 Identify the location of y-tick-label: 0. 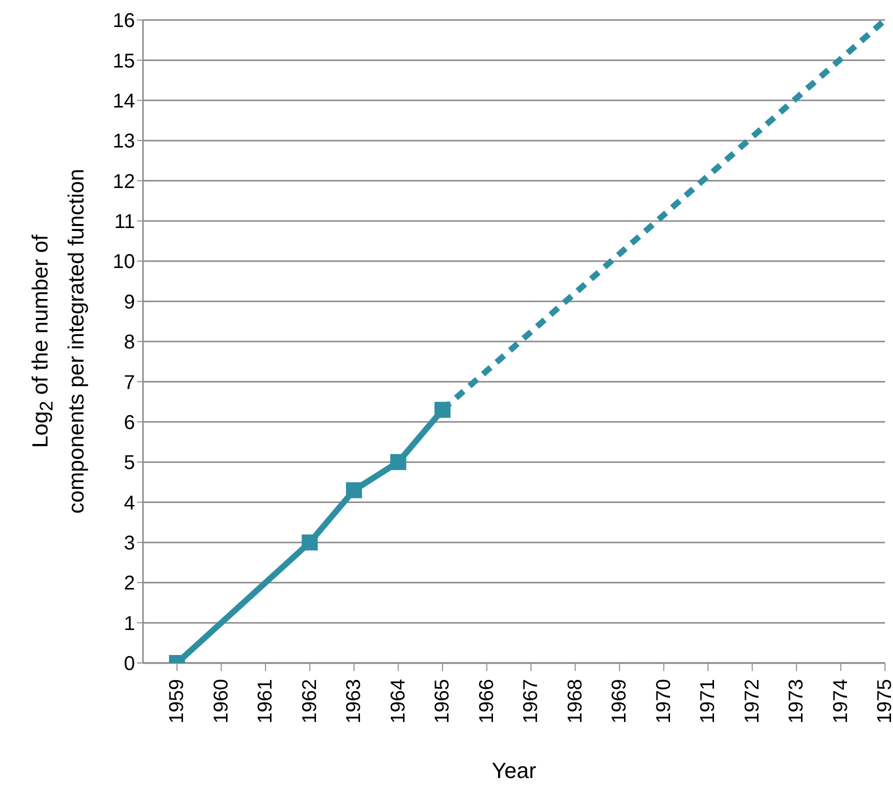
(129, 664).